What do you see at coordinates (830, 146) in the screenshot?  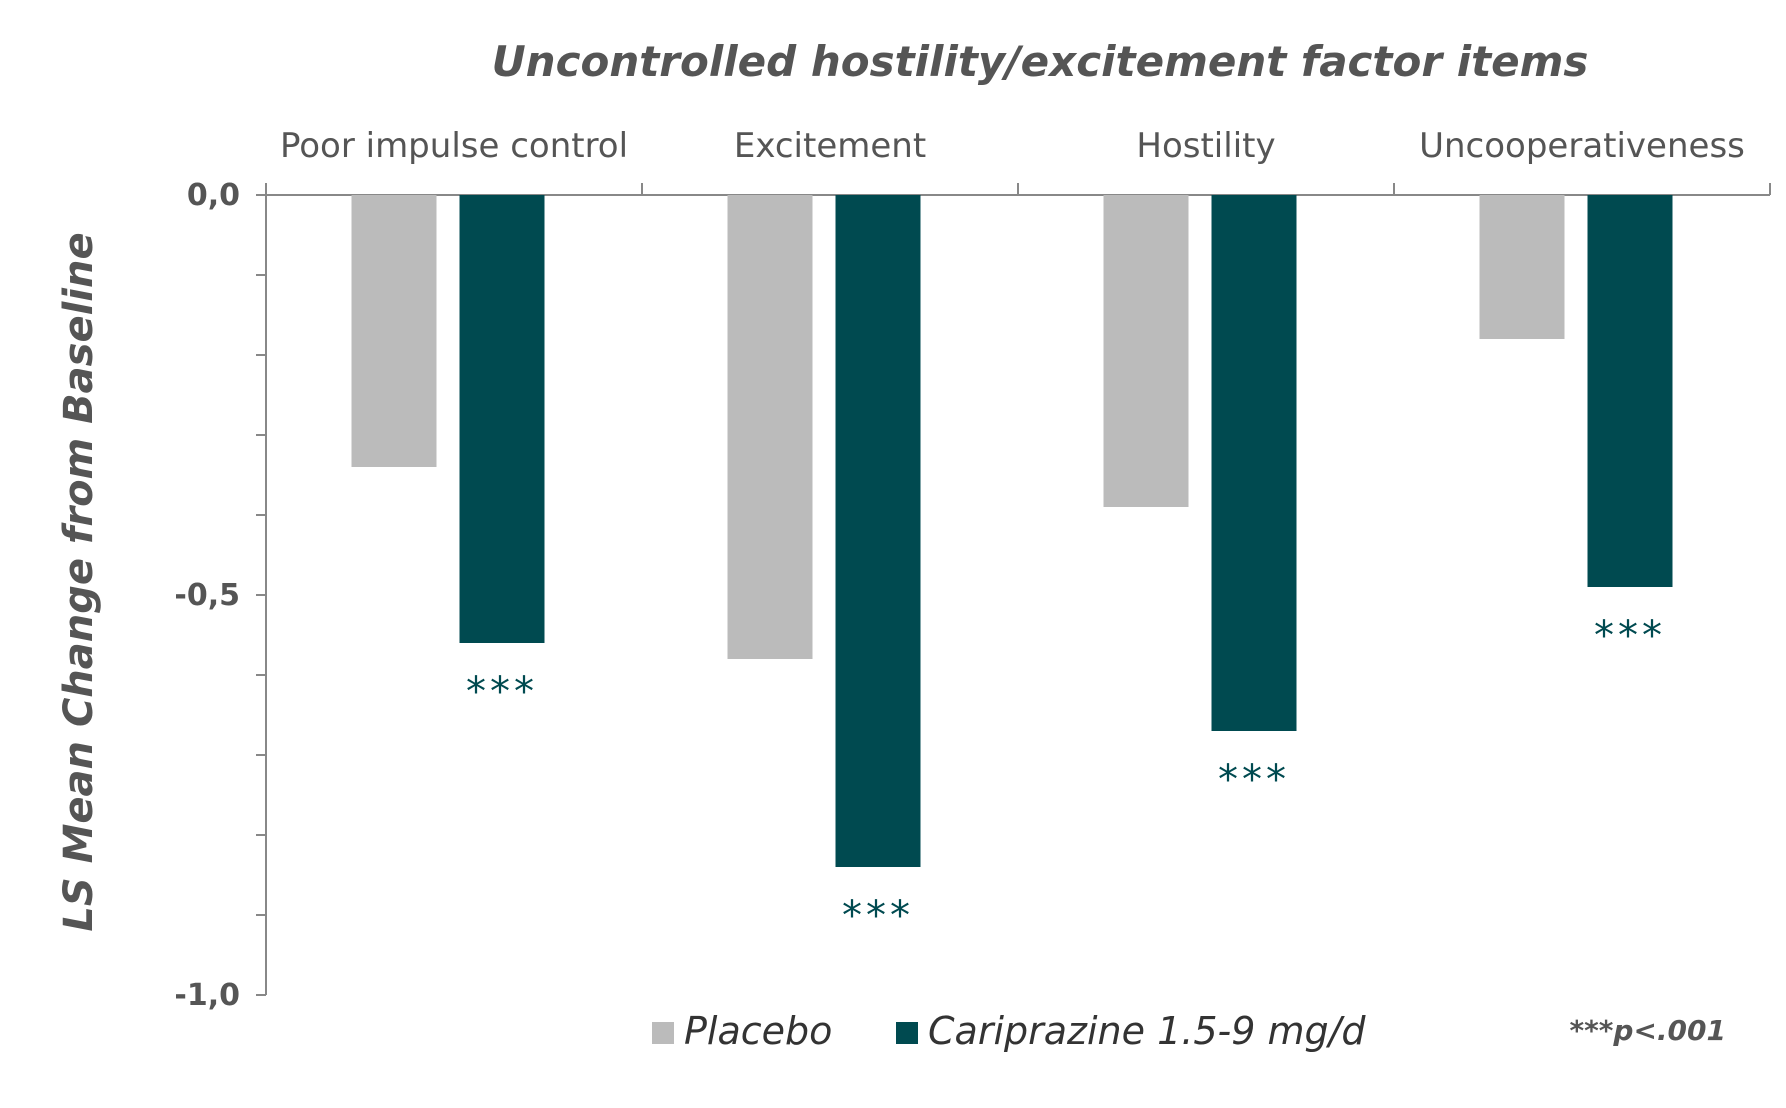 I see `category-label: Excitement` at bounding box center [830, 146].